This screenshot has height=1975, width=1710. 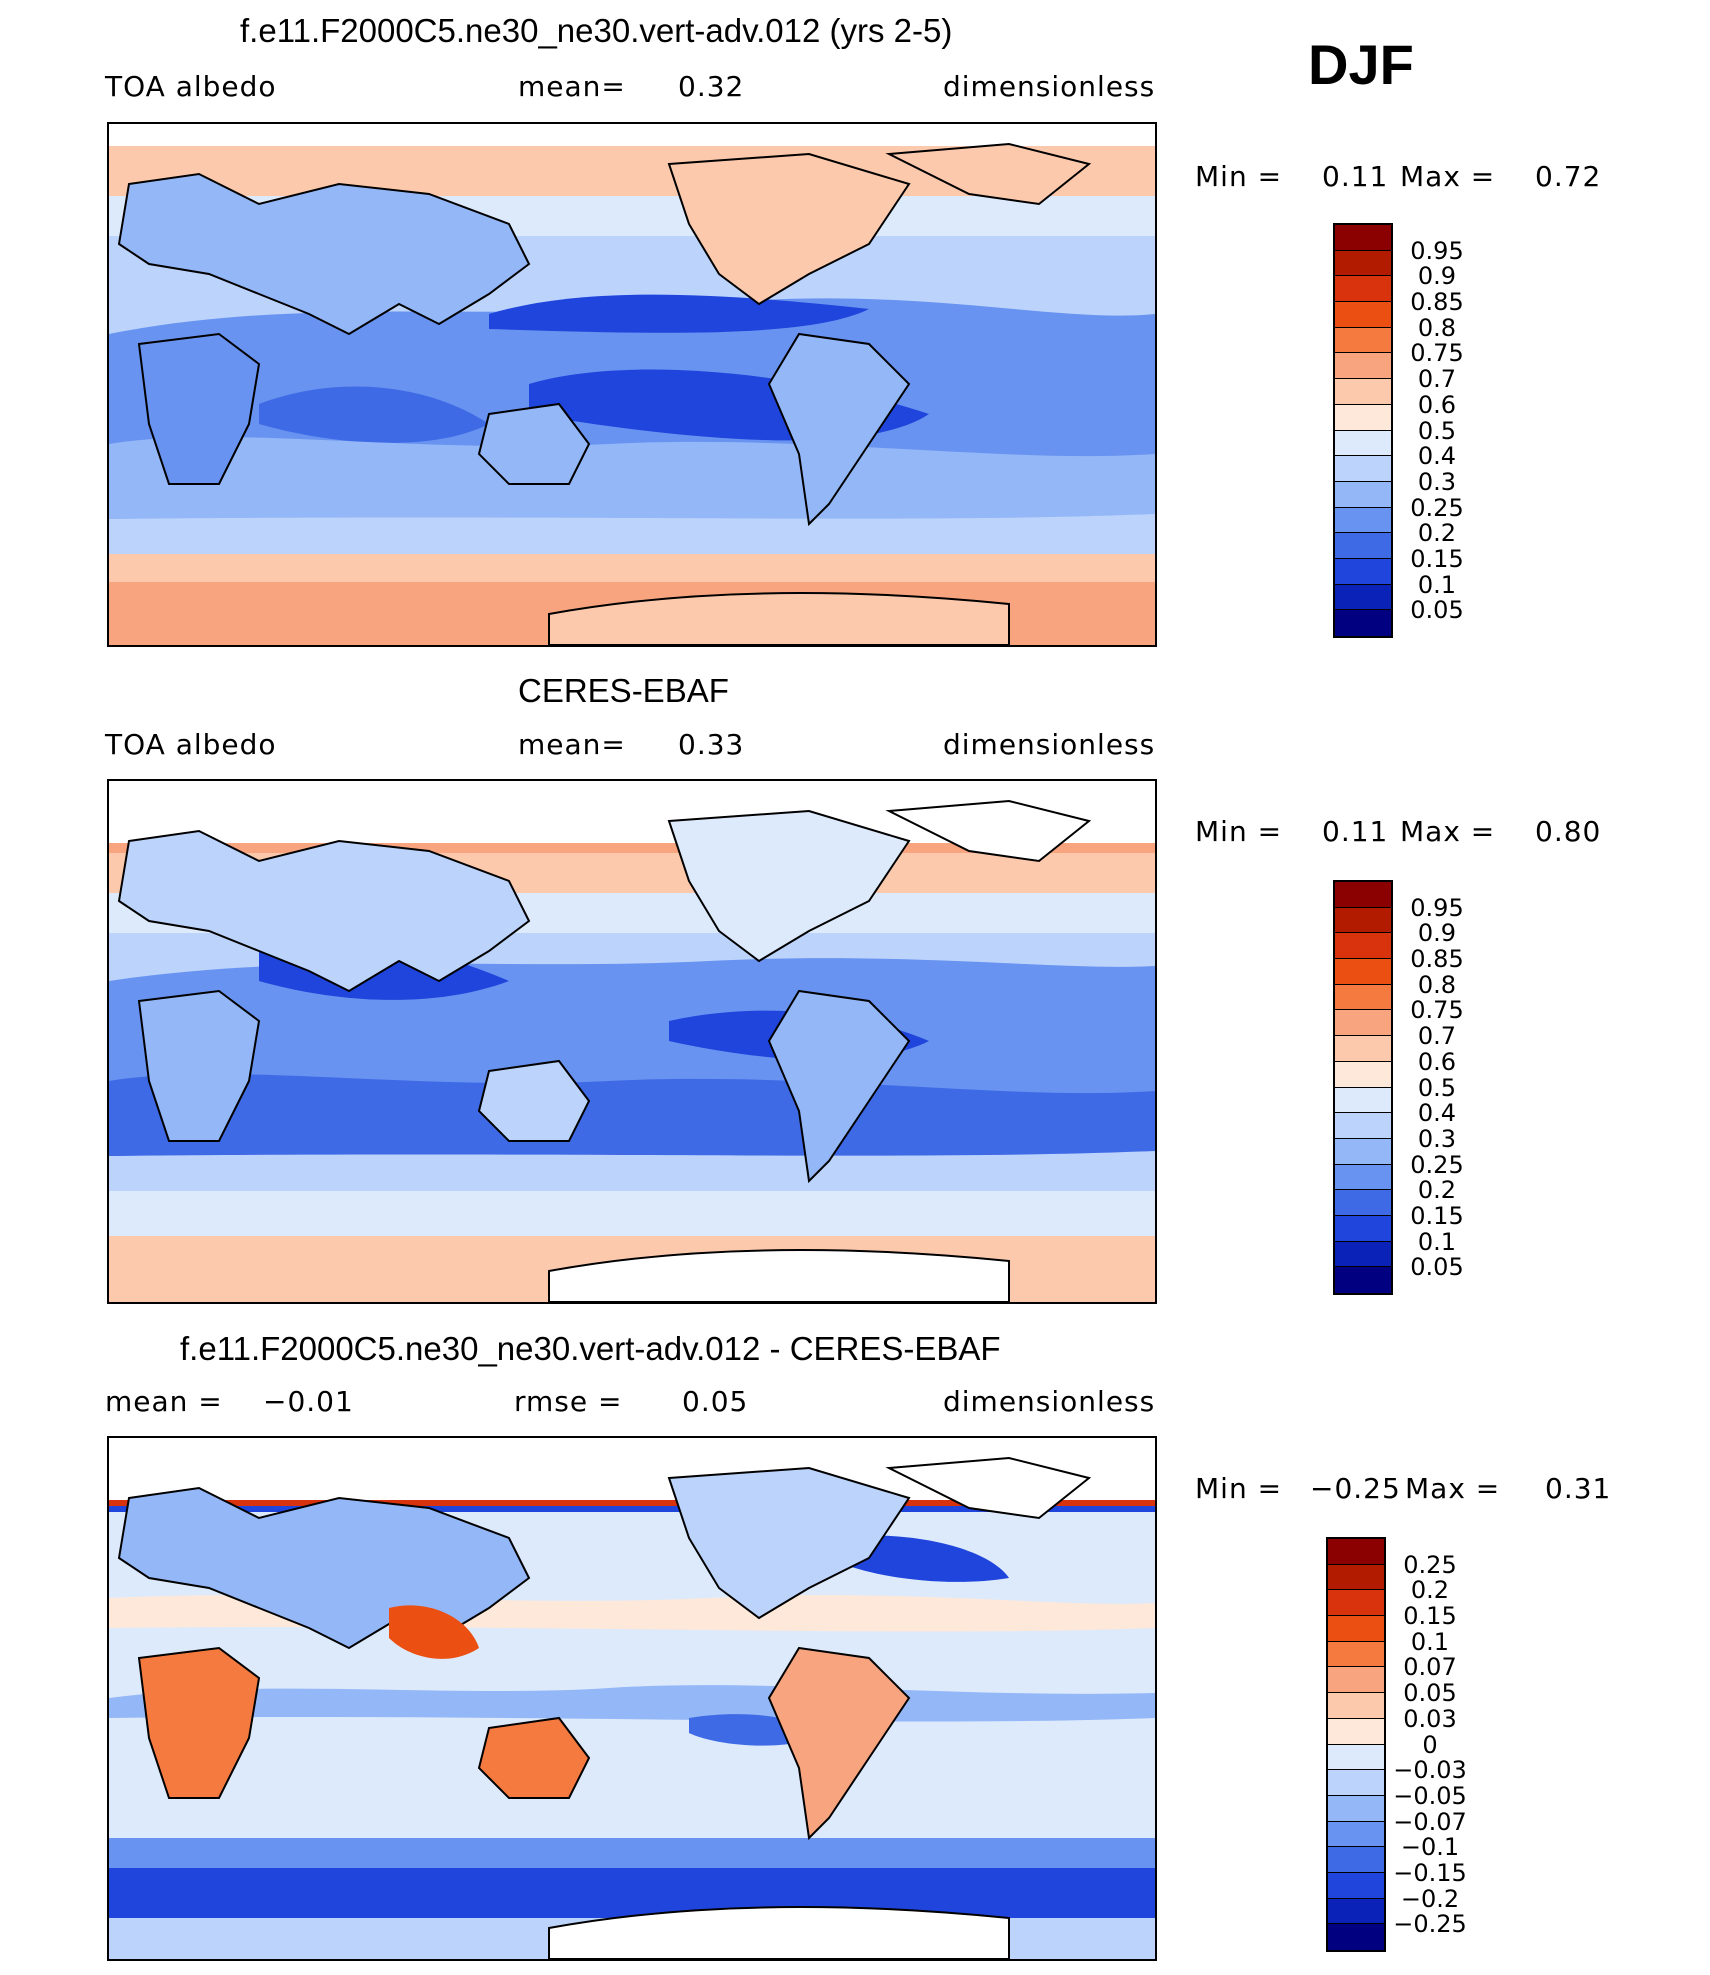 I want to click on panel-3-rmse-value: 0.05, so click(x=715, y=1401).